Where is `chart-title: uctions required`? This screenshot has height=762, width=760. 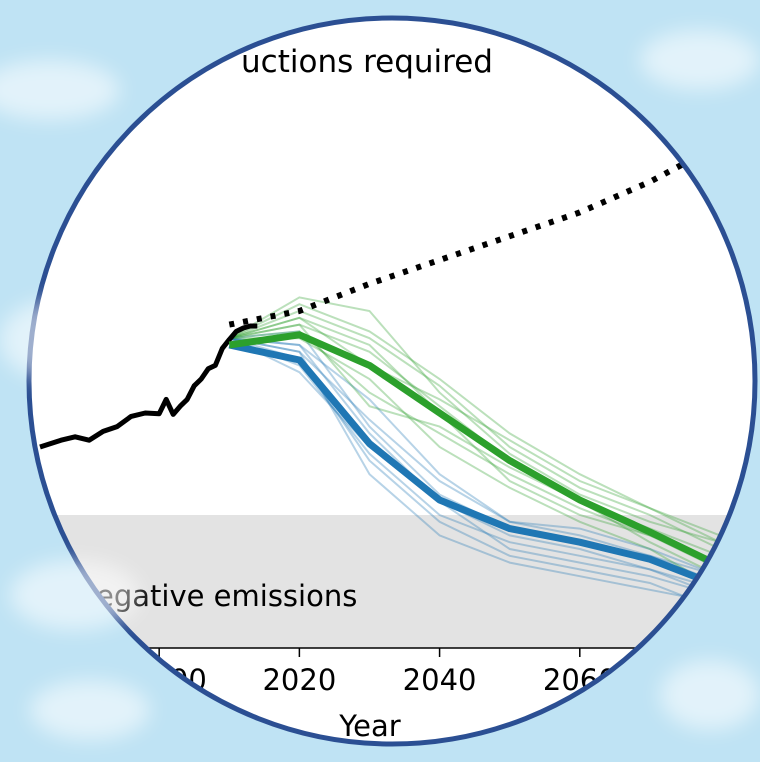 chart-title: uctions required is located at coordinates (367, 62).